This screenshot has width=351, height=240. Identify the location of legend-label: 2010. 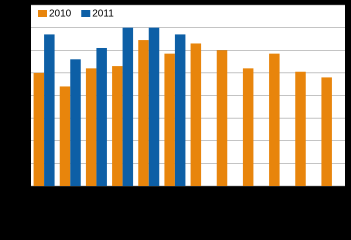
(60, 14).